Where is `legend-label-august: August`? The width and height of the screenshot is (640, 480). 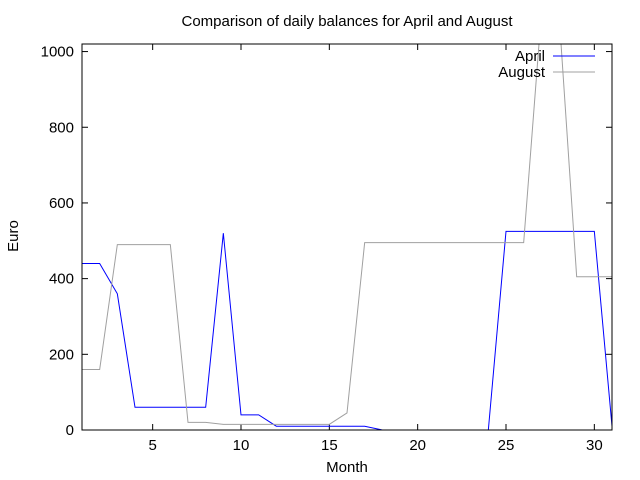 legend-label-august: August is located at coordinates (522, 72).